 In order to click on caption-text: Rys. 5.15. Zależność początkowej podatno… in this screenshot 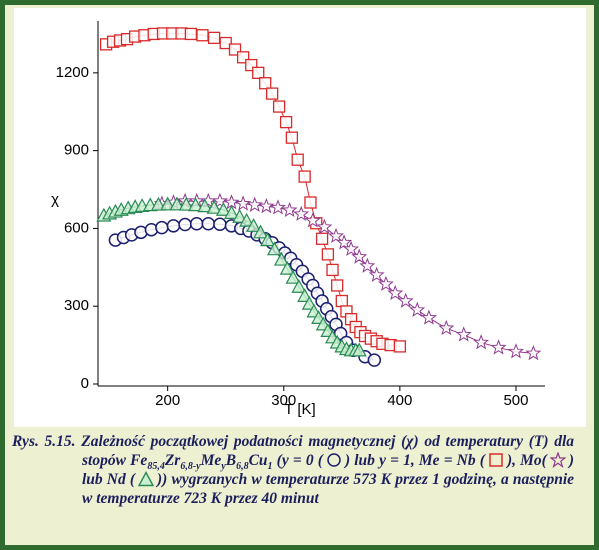, I will do `click(293, 451)`.